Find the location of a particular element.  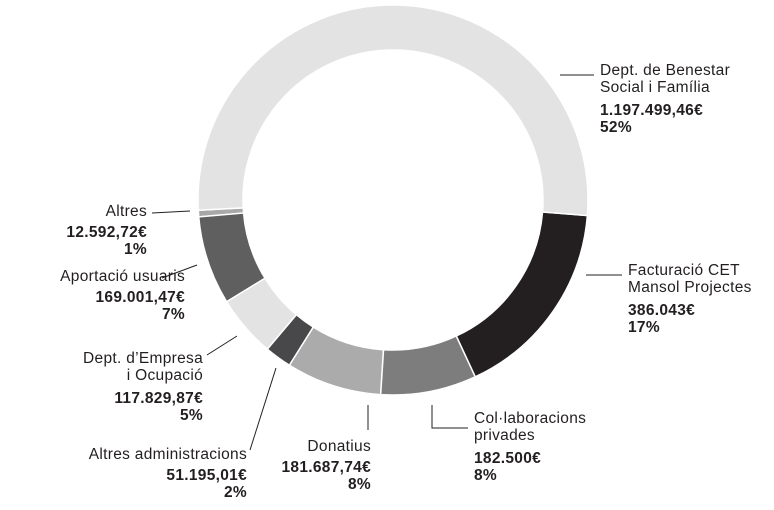

segment-label: Dept. d’Empresa i Ocupació 117.829,87€ 5% is located at coordinates (143, 387).